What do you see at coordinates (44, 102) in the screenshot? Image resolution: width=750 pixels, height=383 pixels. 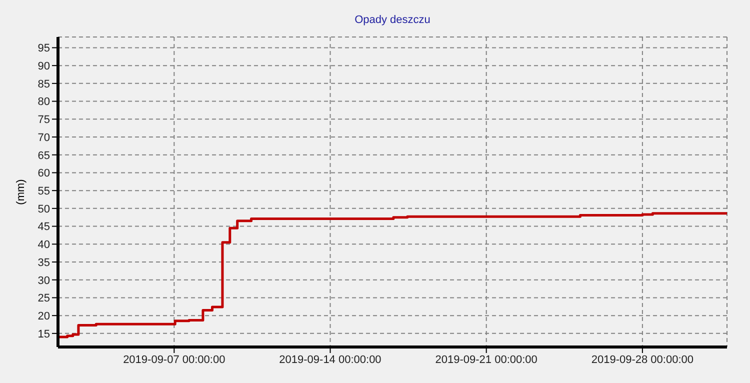 I see `y-tick-label: 80` at bounding box center [44, 102].